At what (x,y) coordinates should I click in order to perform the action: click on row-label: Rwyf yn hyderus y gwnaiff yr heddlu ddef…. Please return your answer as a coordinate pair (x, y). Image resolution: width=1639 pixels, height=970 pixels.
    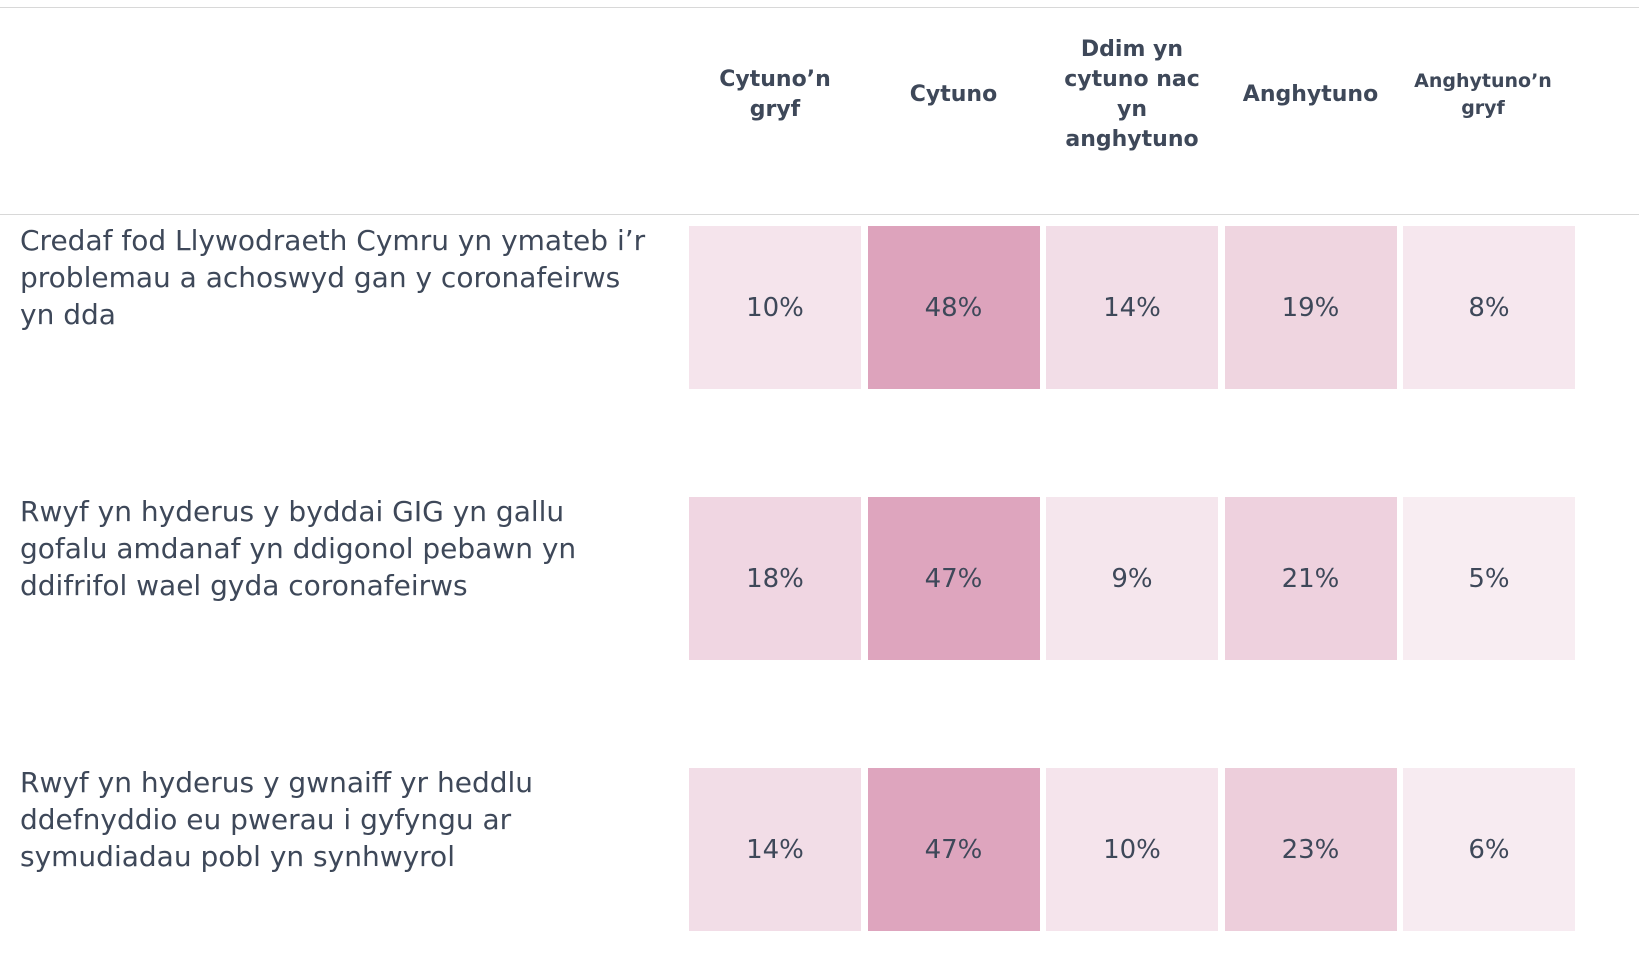
    Looking at the image, I should click on (277, 819).